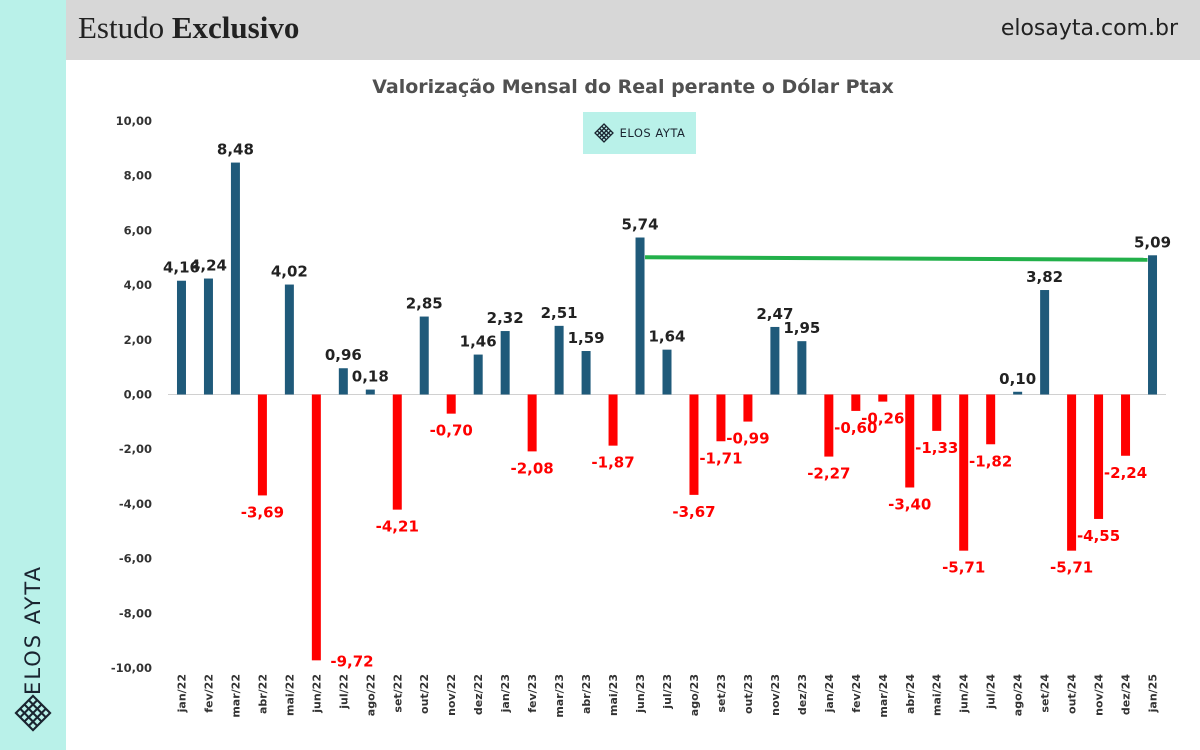  What do you see at coordinates (640, 694) in the screenshot?
I see `x-tick-label: jun/23` at bounding box center [640, 694].